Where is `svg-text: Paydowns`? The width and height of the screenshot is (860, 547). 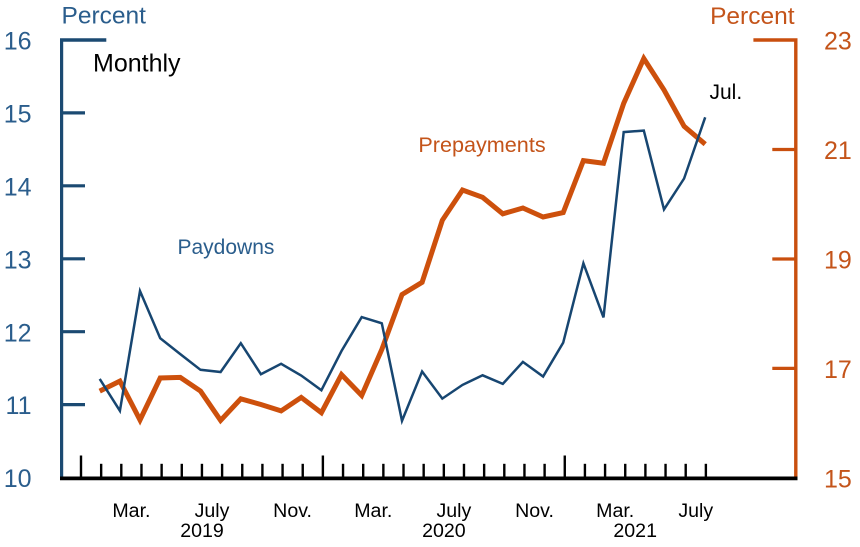 svg-text: Paydowns is located at coordinates (226, 247).